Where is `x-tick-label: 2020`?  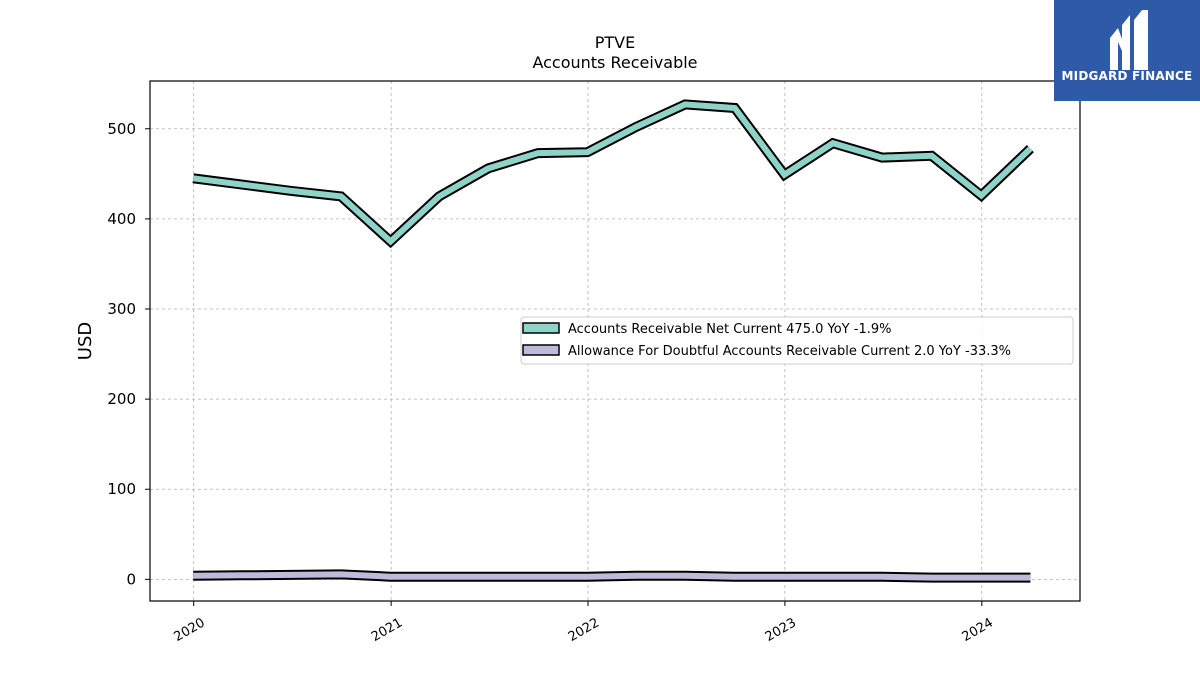 x-tick-label: 2020 is located at coordinates (190, 630).